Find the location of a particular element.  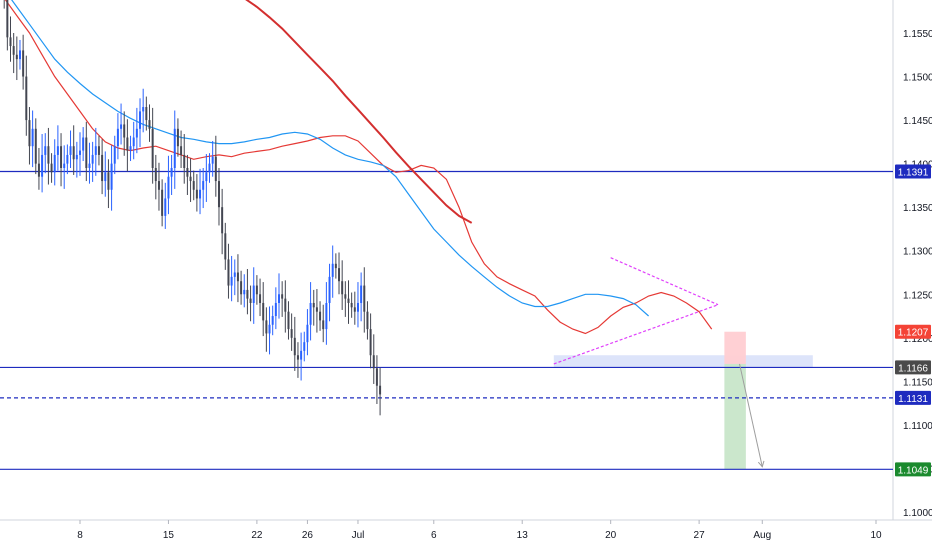

x-tick-label: 22 is located at coordinates (257, 535).